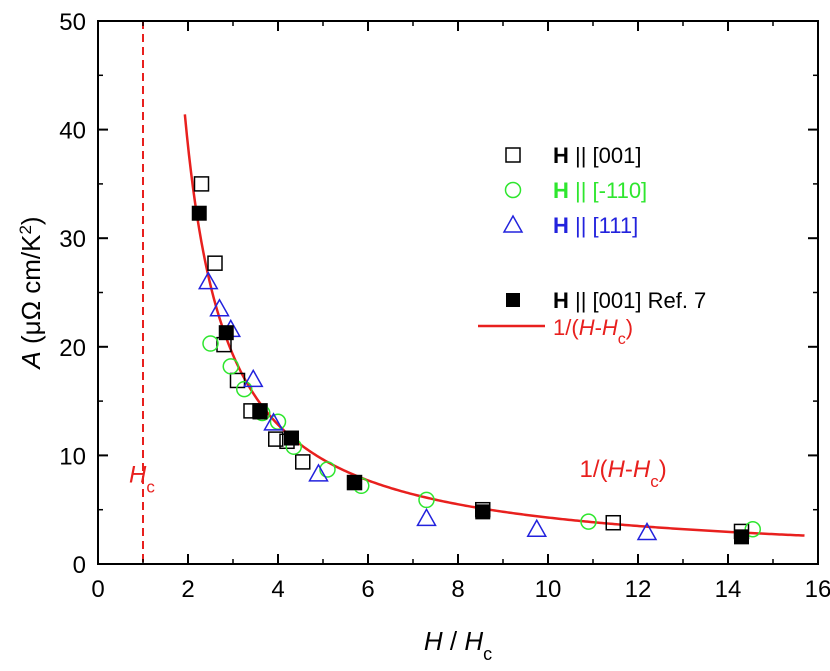 The height and width of the screenshot is (671, 830). I want to click on legend-label-110: H || [-110], so click(600, 190).